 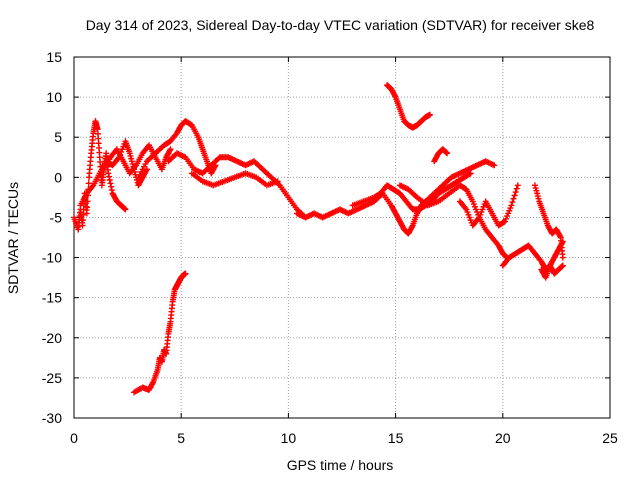 I want to click on x-tick-label: 25, so click(x=610, y=438).